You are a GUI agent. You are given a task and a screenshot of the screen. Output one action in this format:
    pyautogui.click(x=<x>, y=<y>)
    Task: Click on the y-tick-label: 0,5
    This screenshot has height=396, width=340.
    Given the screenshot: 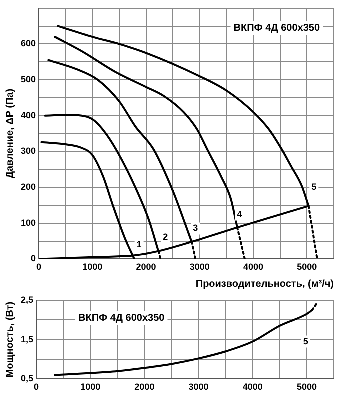 What is the action you would take?
    pyautogui.click(x=27, y=379)
    